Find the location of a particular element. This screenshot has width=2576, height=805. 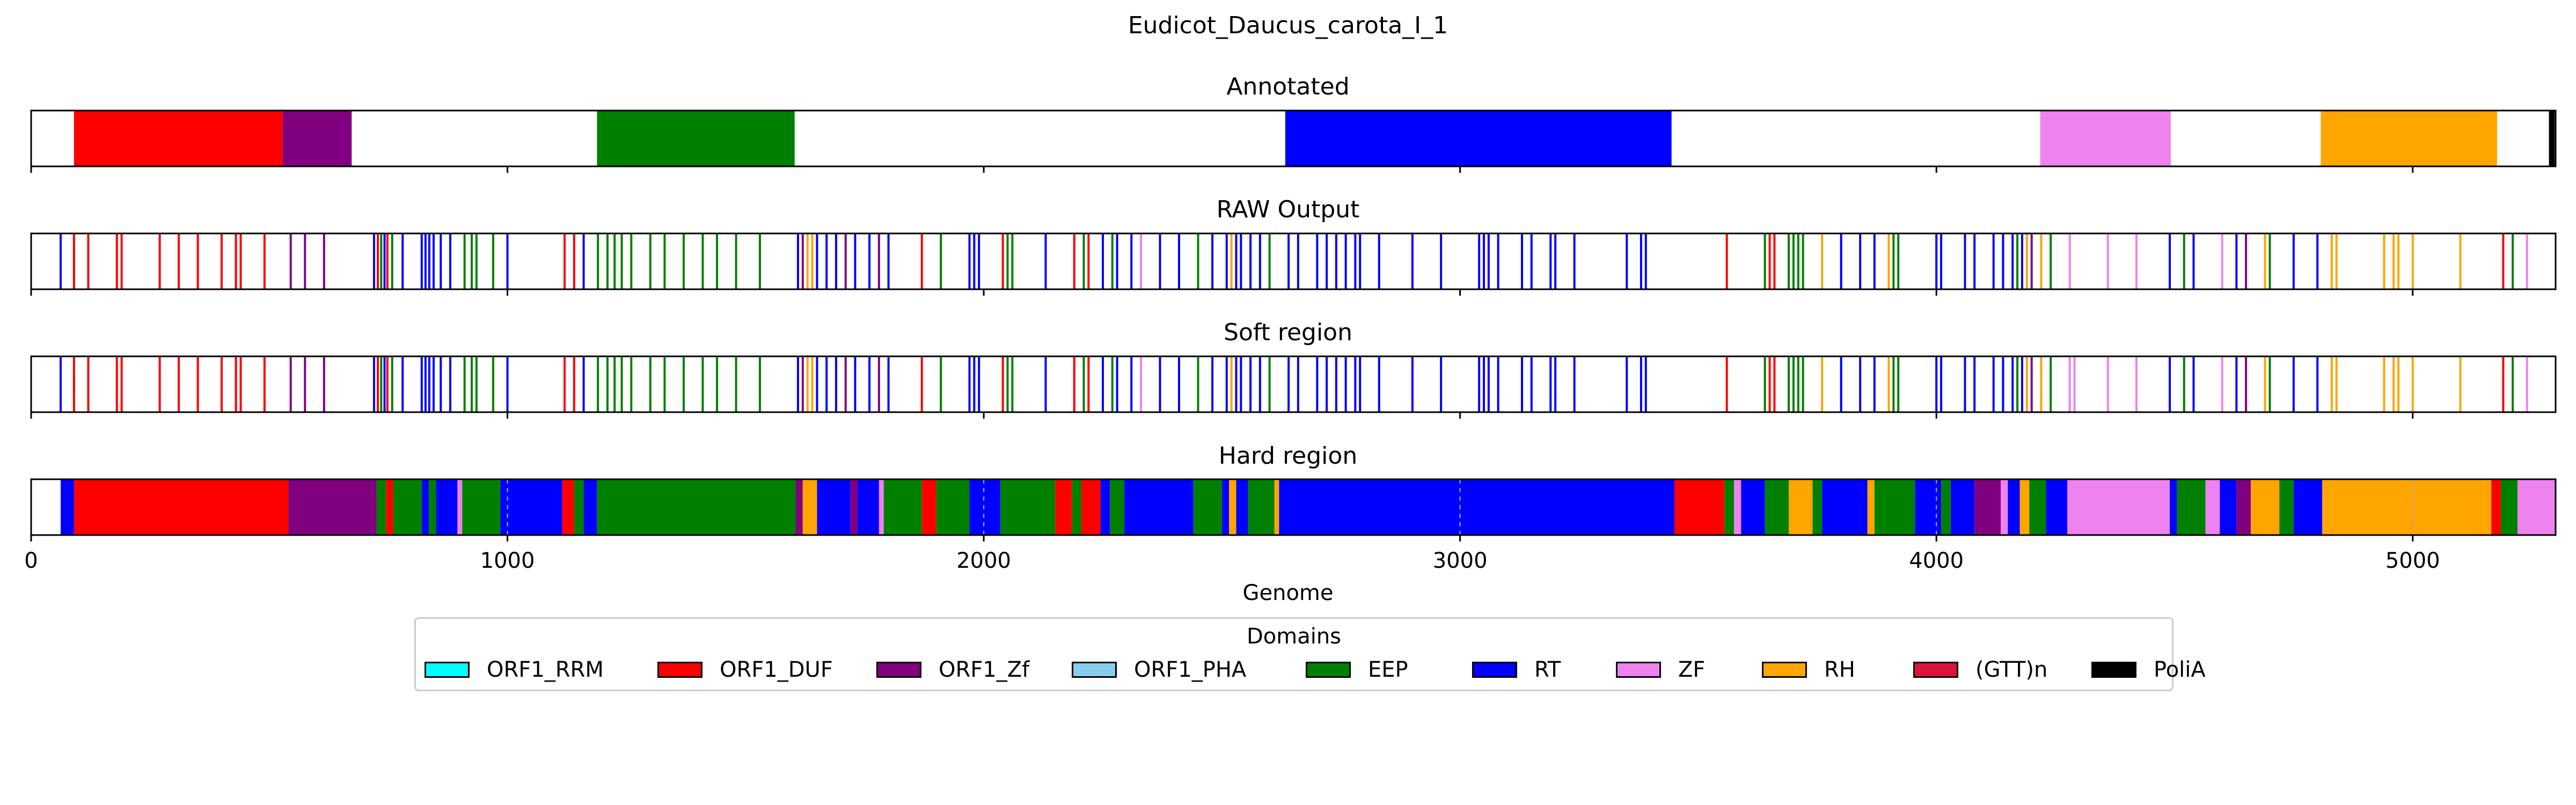

legend-item-orf1pha: ORF1_PHA is located at coordinates (1159, 669).